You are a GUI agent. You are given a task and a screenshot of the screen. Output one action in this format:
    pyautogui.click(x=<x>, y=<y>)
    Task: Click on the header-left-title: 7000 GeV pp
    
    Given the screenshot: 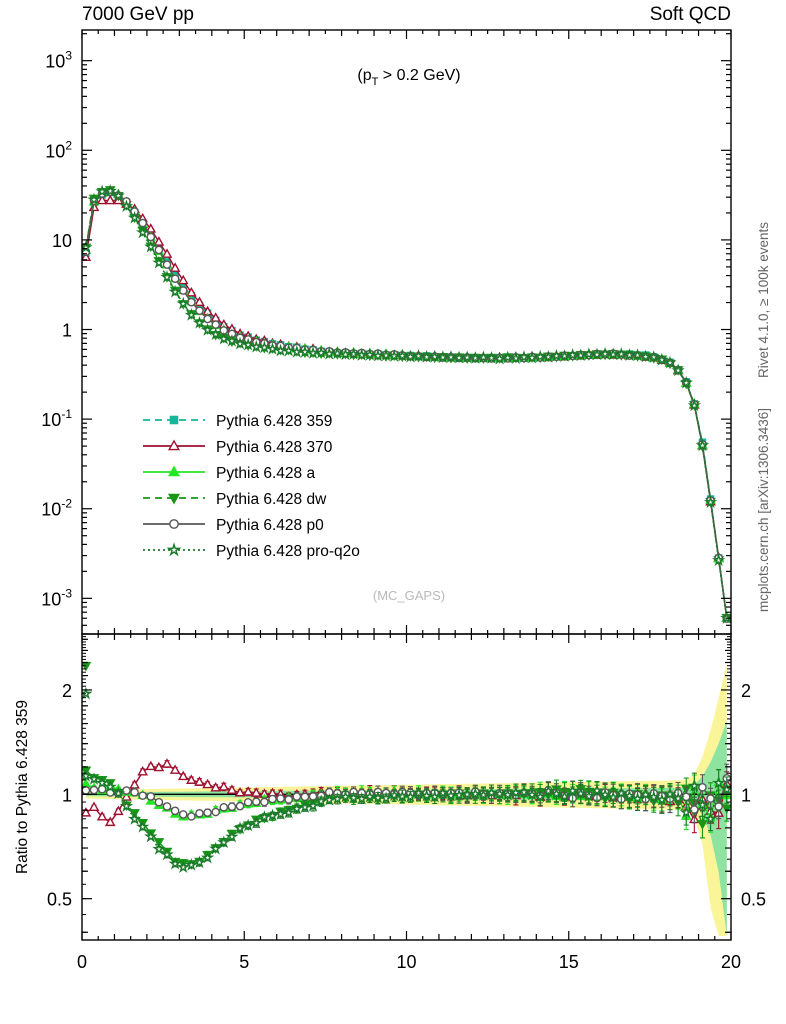 What is the action you would take?
    pyautogui.click(x=138, y=14)
    